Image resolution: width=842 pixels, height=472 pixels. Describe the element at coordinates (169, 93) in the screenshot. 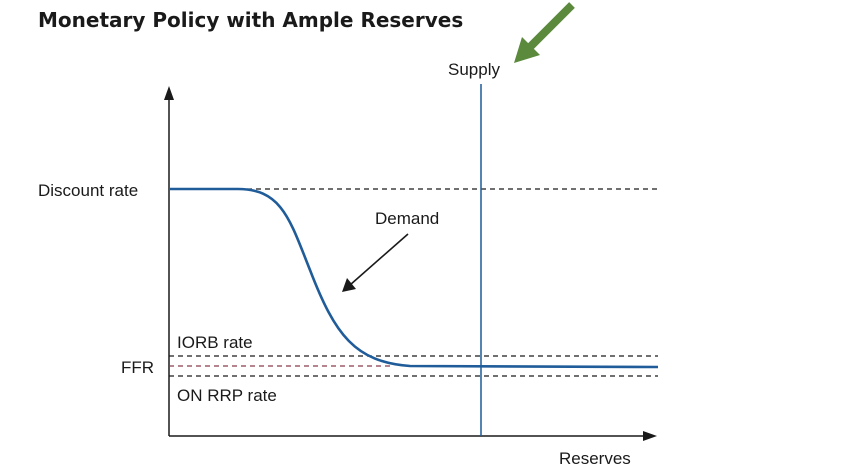

I see `y-axis-arrowhead-icon` at that location.